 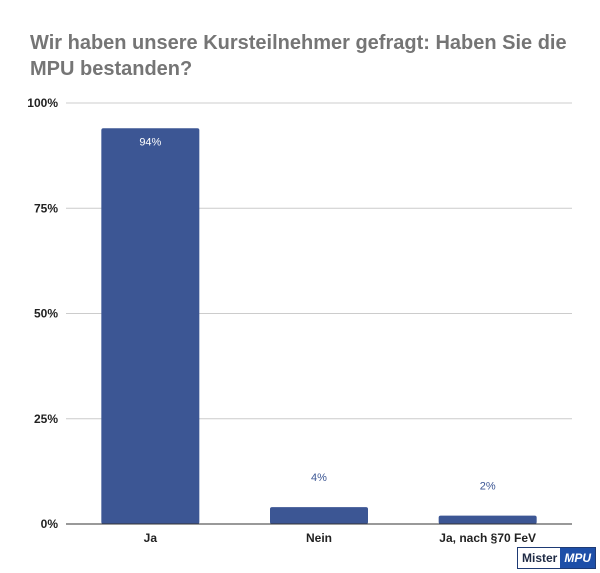 What do you see at coordinates (46, 208) in the screenshot?
I see `y-tick-label: 75%` at bounding box center [46, 208].